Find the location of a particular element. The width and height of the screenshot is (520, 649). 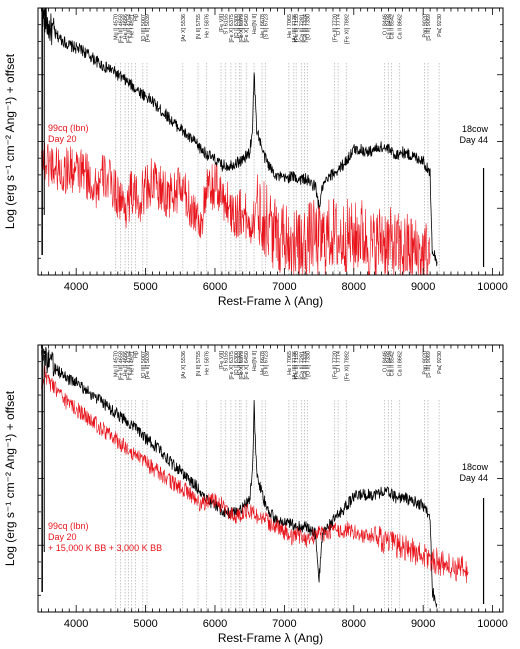

line-id-label: [S II] 6723 is located at coordinates (267, 363).